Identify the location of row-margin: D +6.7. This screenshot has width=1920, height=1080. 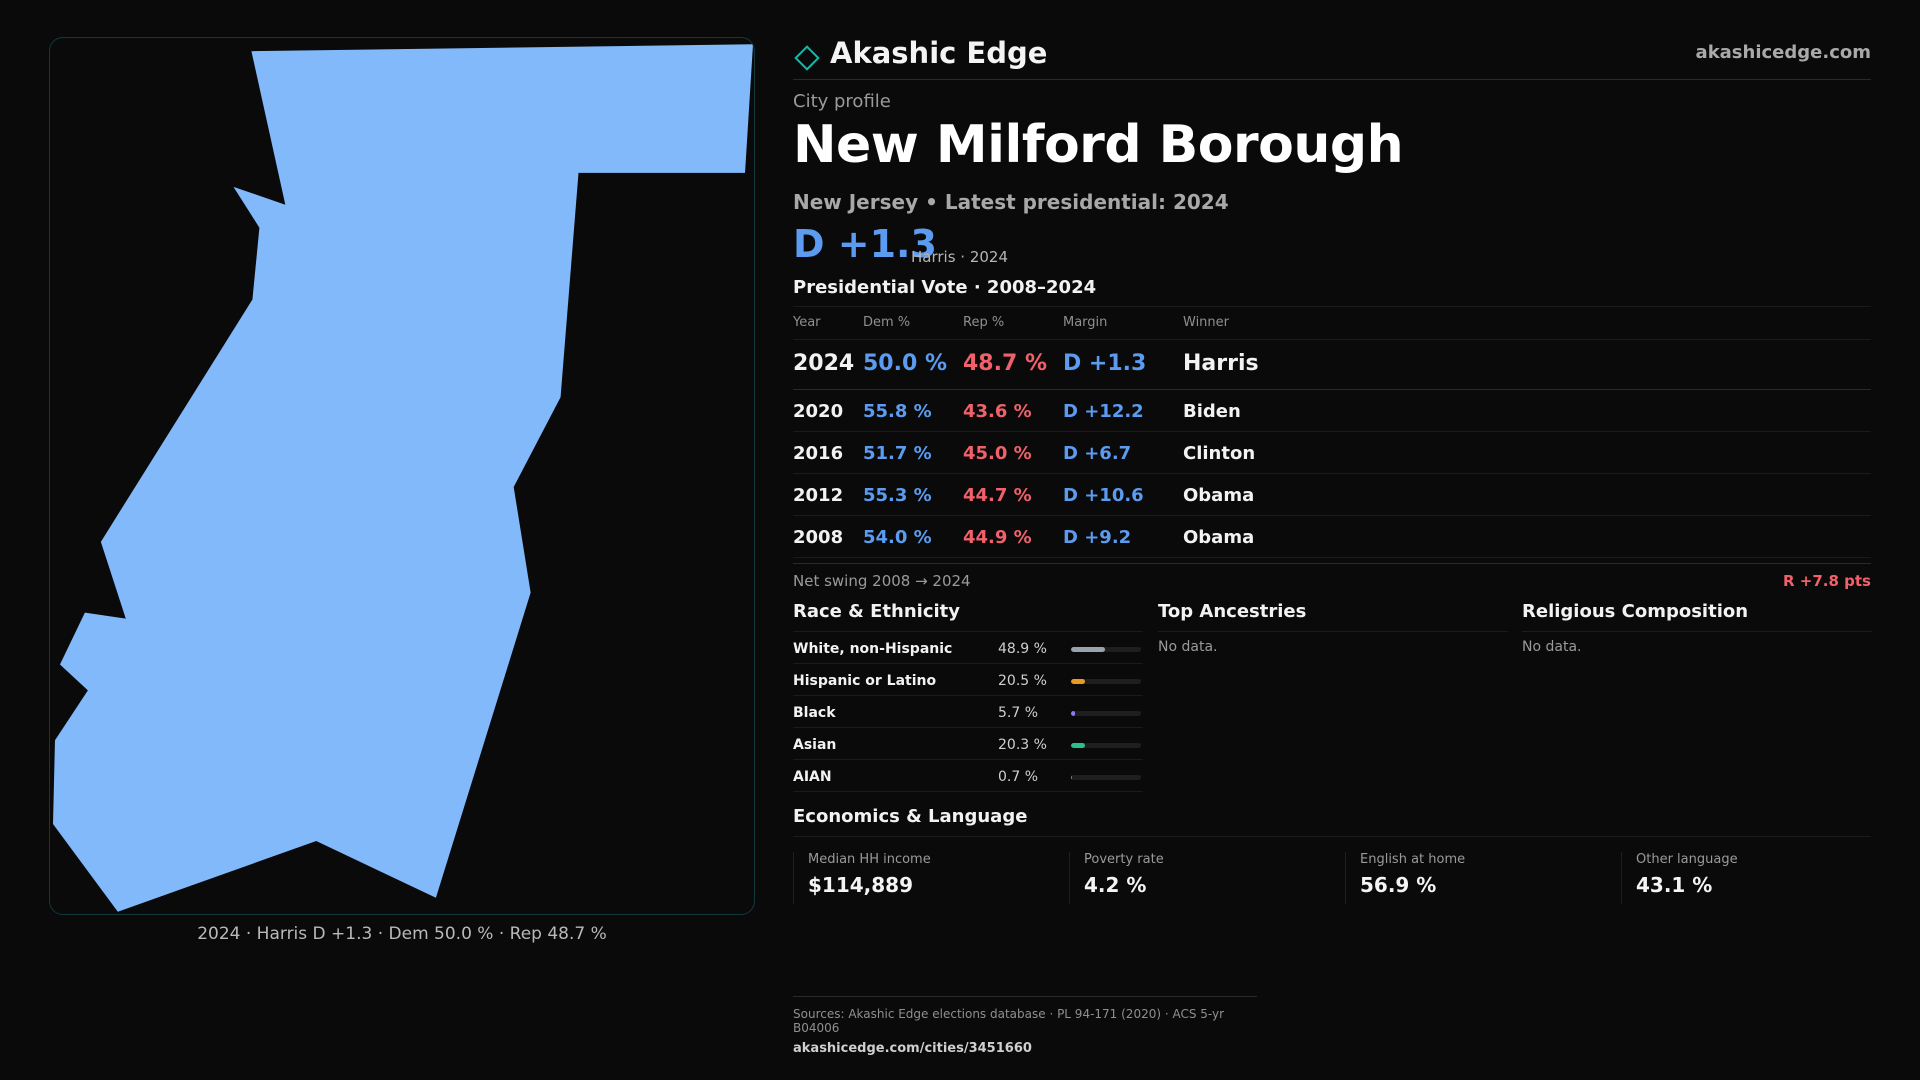
(1097, 453).